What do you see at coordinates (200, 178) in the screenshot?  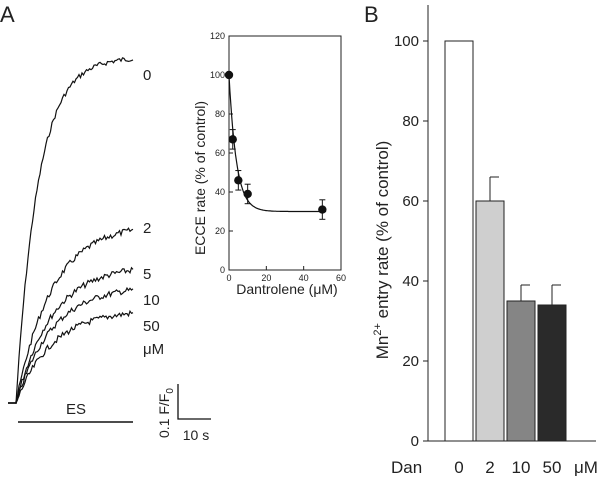 I see `inset-y-axis-label: ECCE rate (% of control)` at bounding box center [200, 178].